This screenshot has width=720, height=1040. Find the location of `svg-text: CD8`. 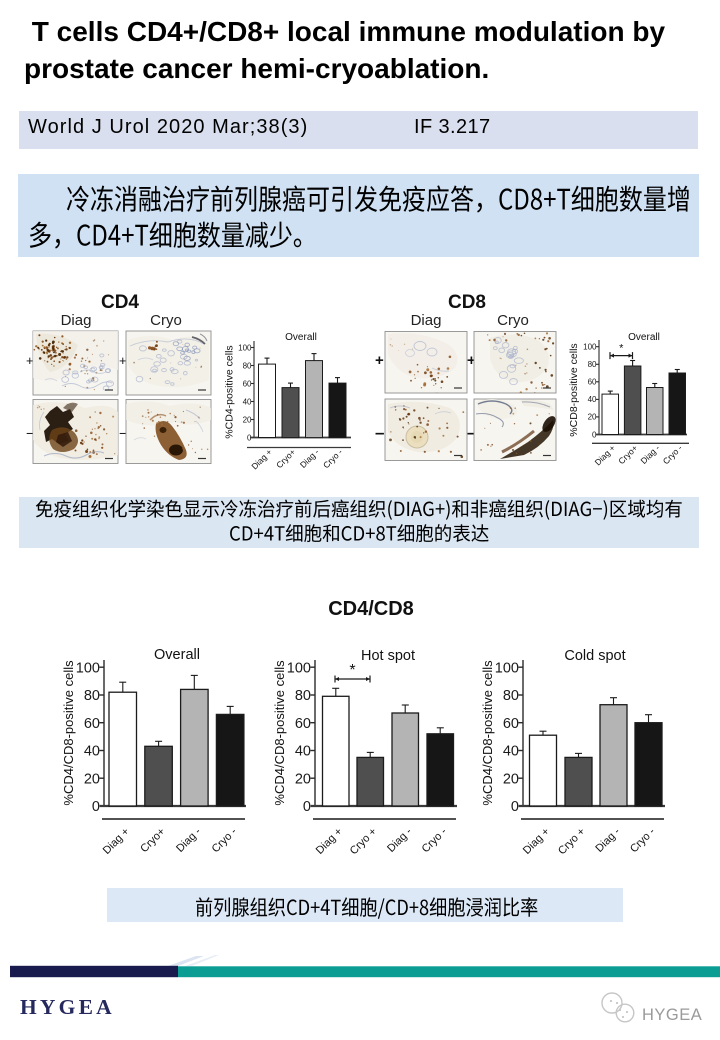

svg-text: CD8 is located at coordinates (467, 302).